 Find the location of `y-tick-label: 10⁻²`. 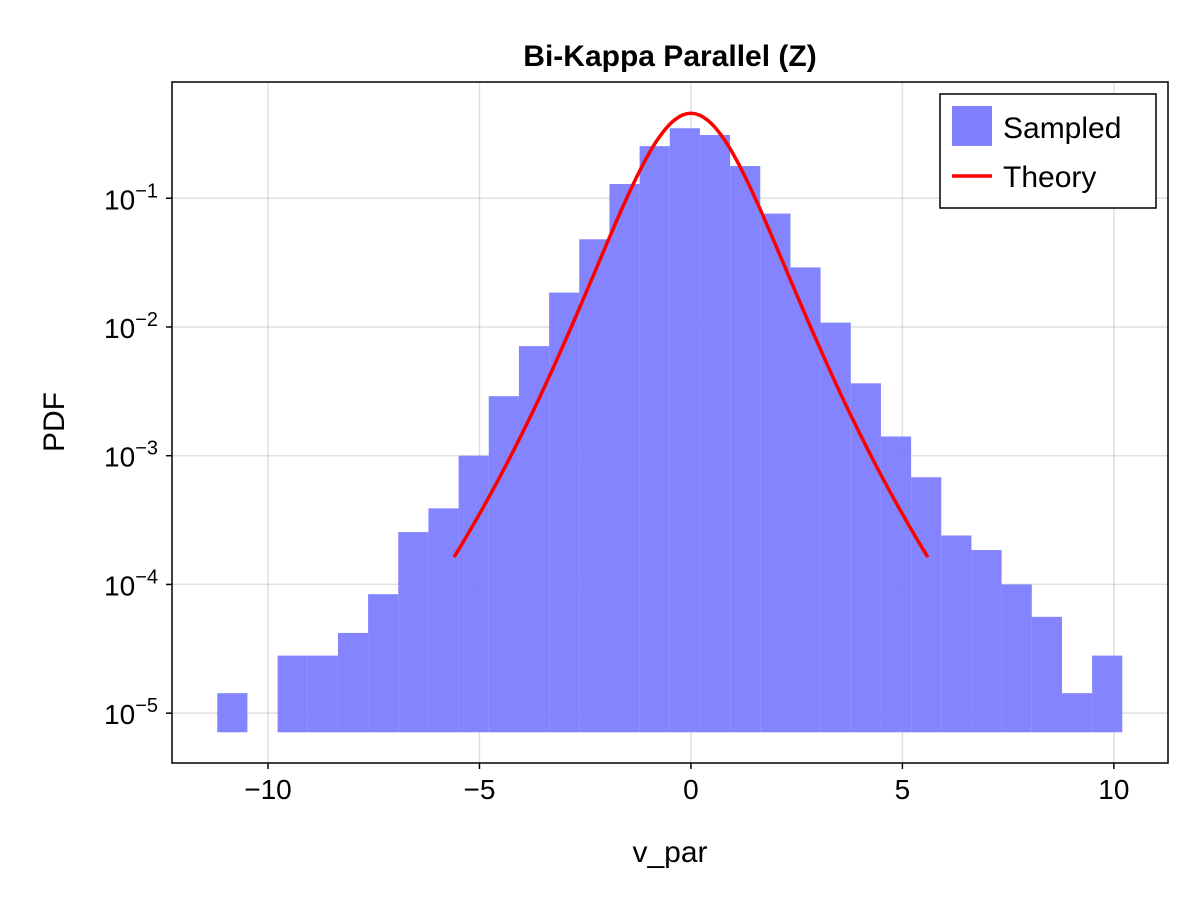

y-tick-label: 10⁻² is located at coordinates (131, 326).